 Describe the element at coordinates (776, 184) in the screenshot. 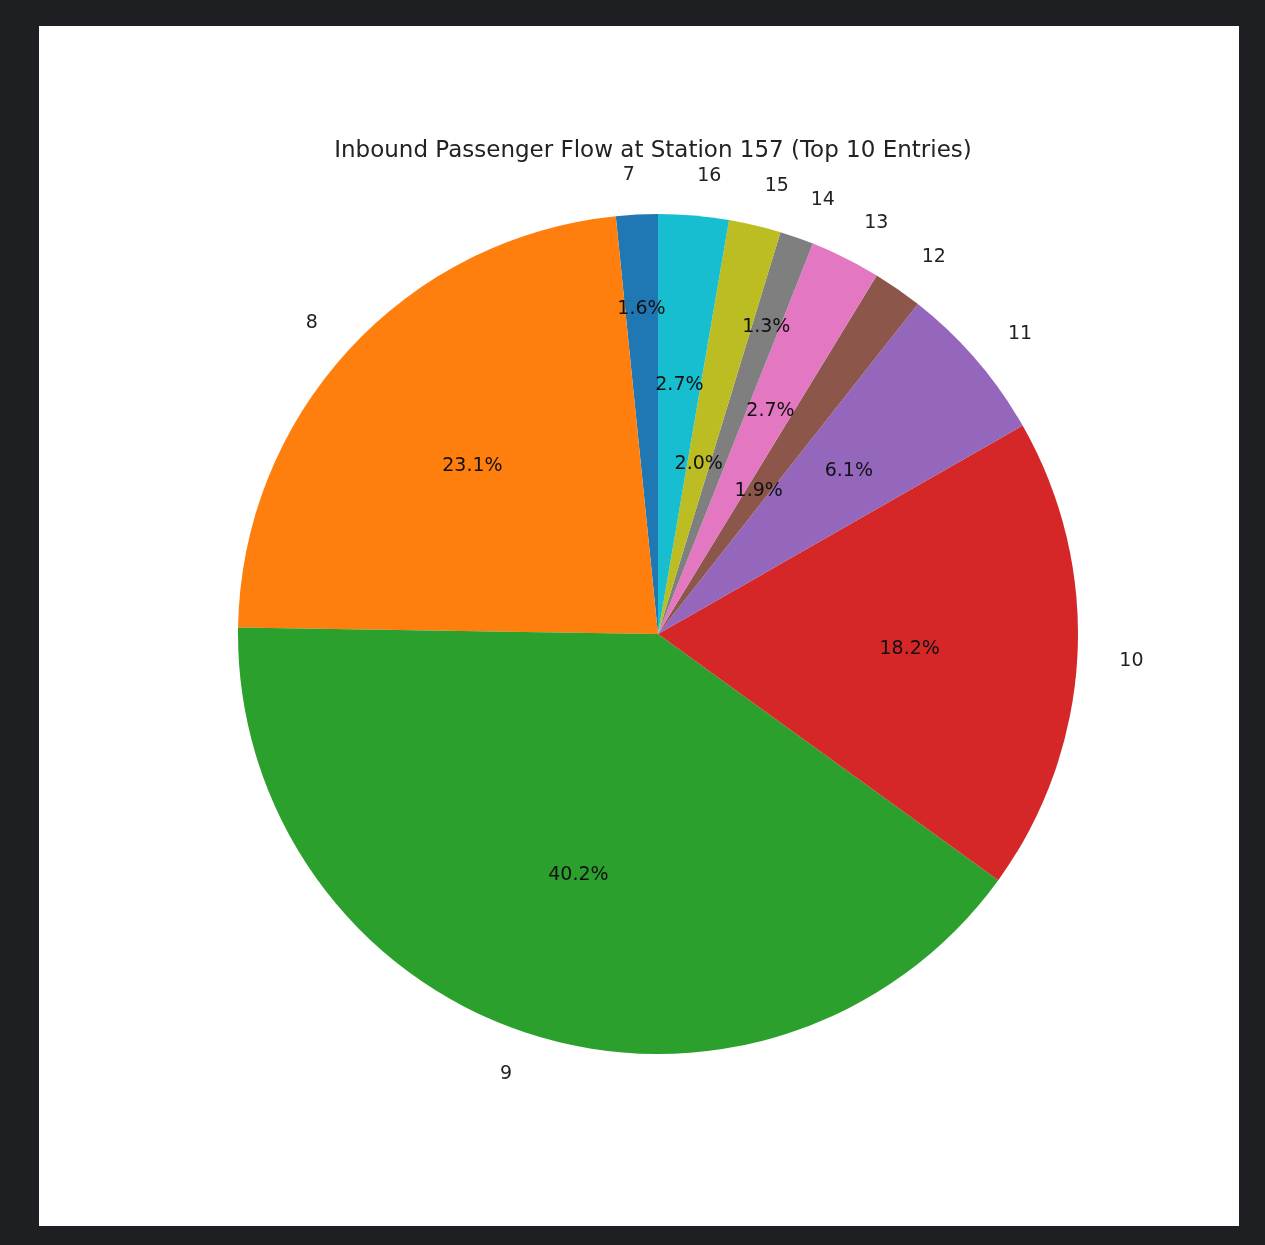

I see `slice-label: 15` at that location.